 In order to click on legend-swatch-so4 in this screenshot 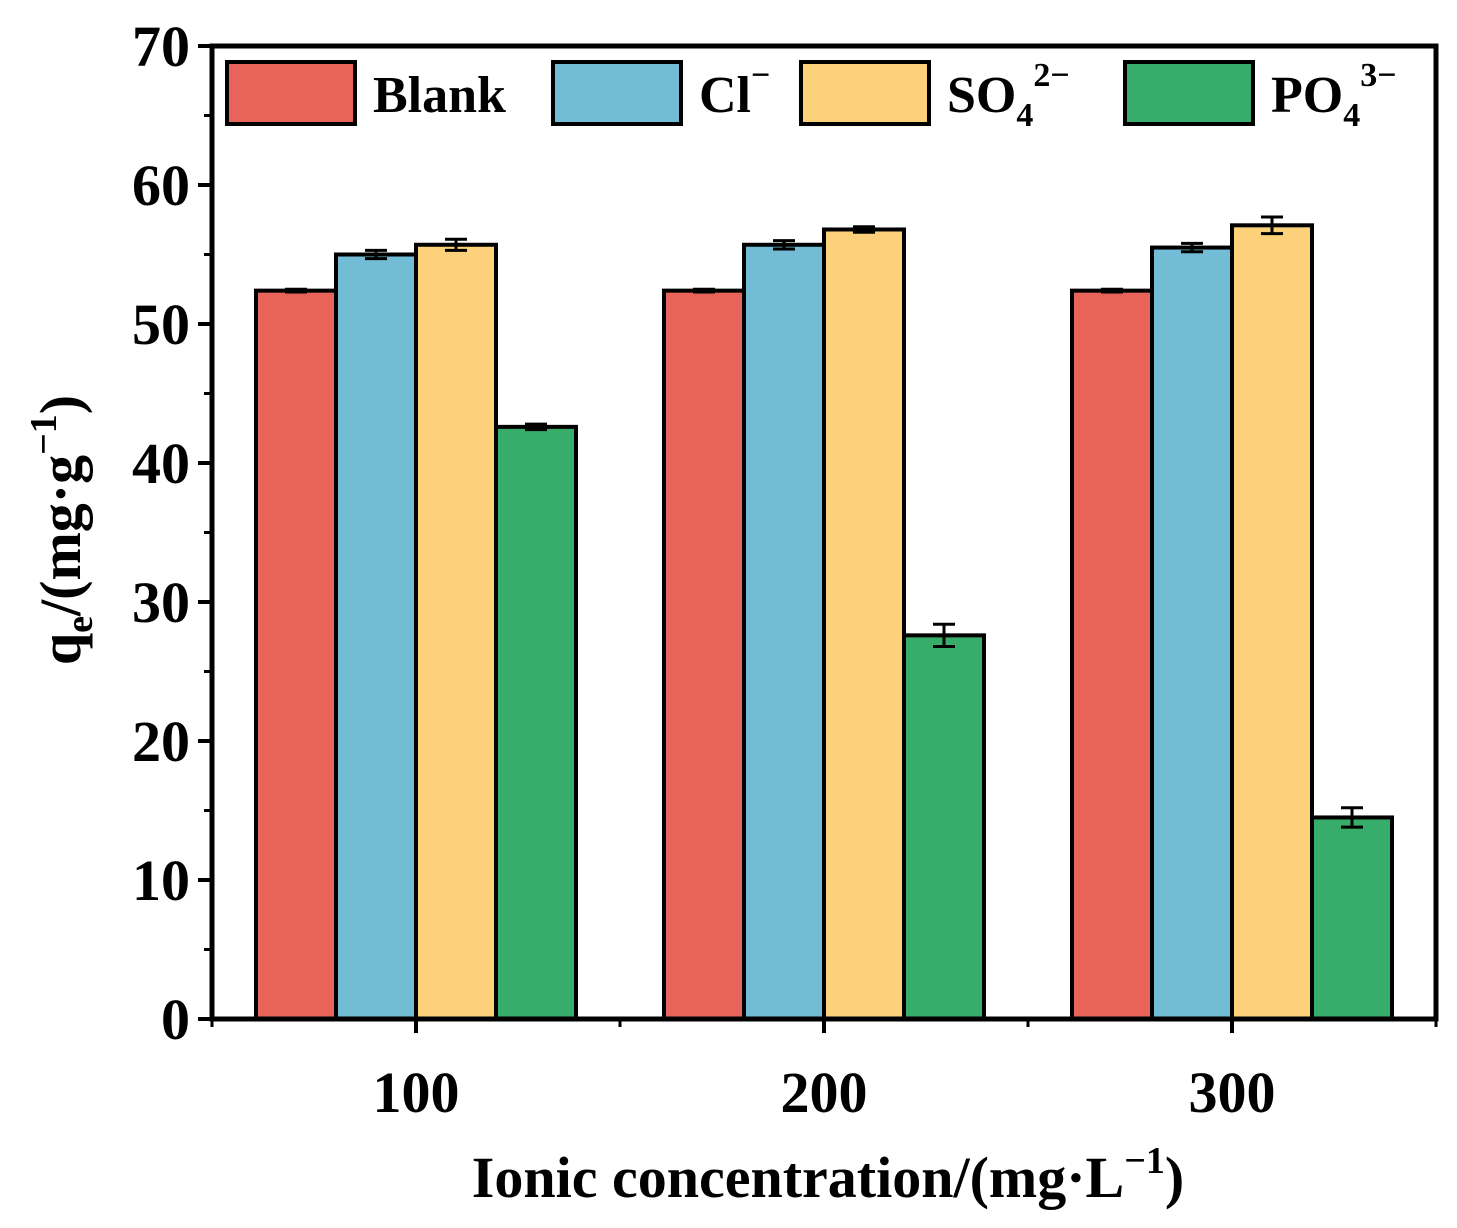, I will do `click(865, 93)`.